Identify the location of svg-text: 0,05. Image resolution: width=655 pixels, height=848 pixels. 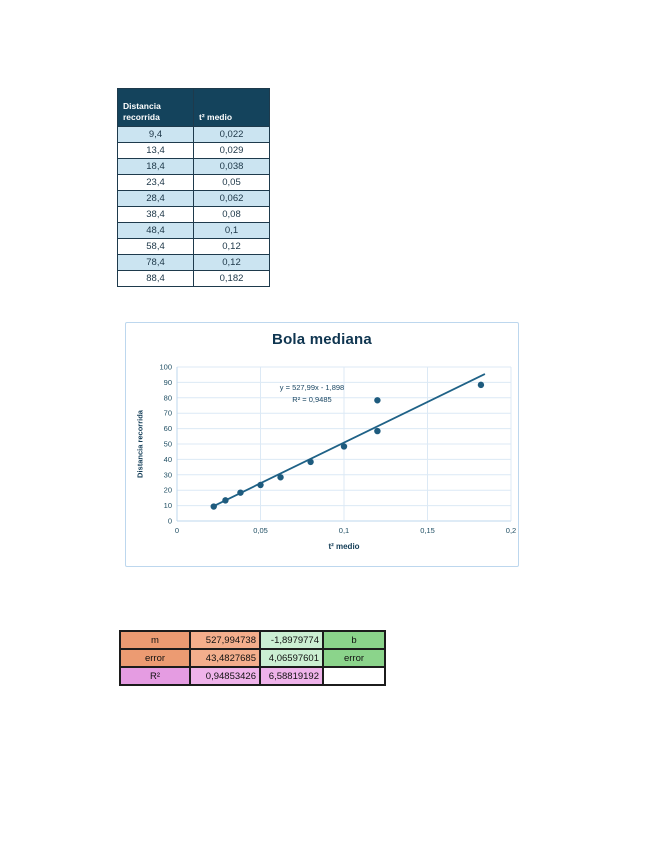
(260, 530).